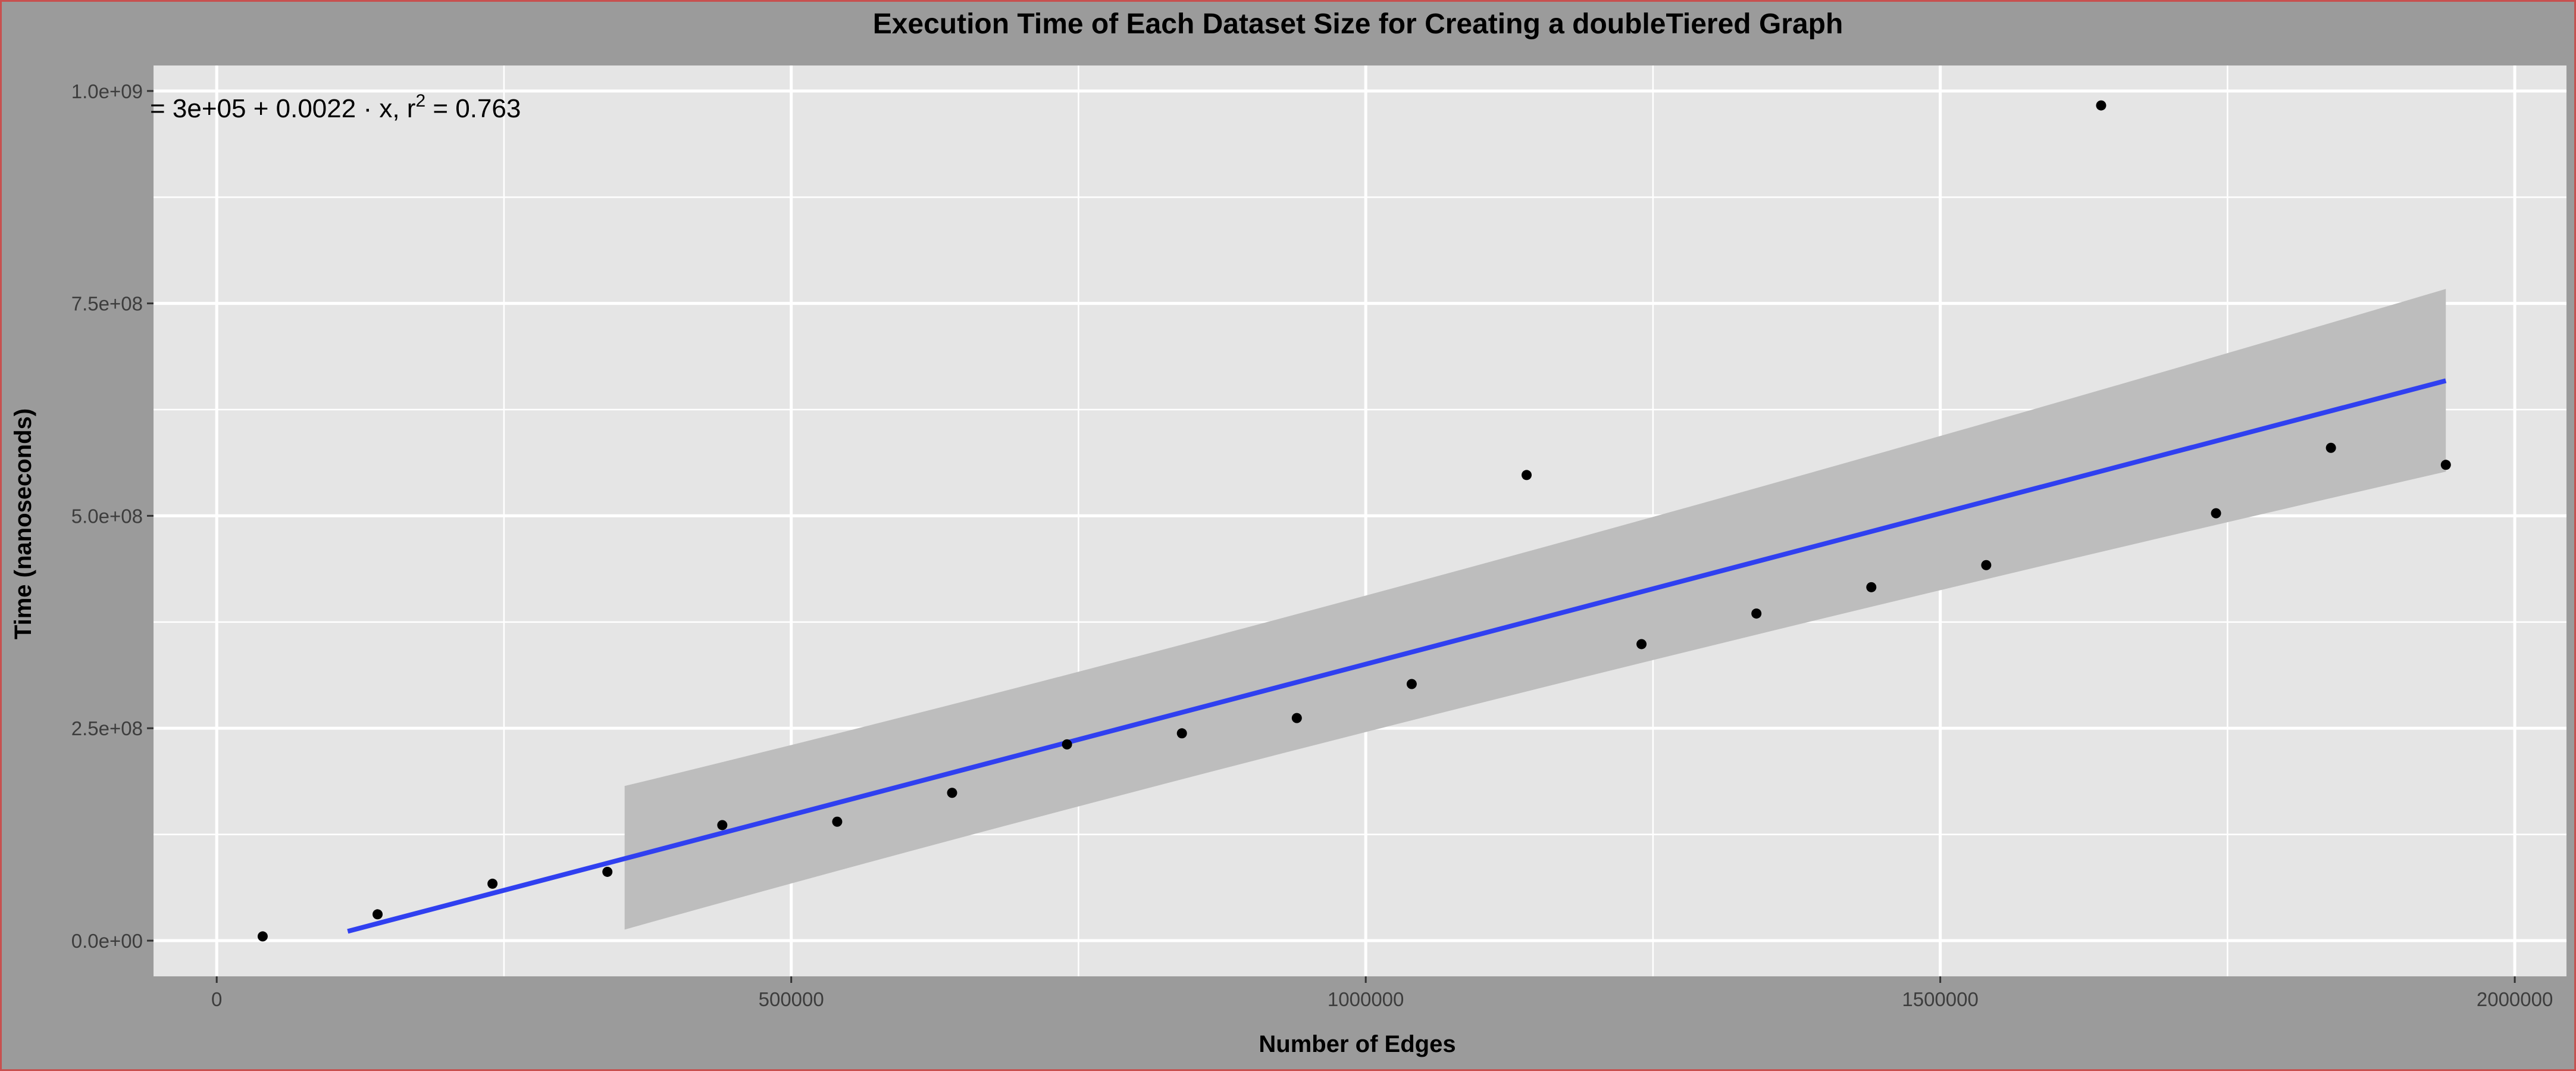  Describe the element at coordinates (107, 516) in the screenshot. I see `y-tick-label: 5.0e+08` at that location.